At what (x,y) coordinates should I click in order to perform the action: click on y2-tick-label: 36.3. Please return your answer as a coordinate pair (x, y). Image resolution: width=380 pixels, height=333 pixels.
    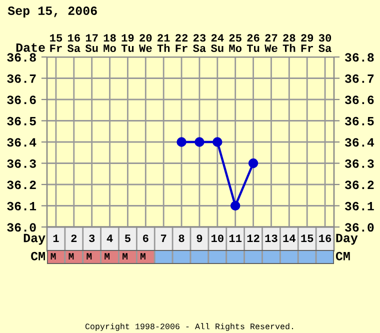
    Looking at the image, I should click on (359, 163).